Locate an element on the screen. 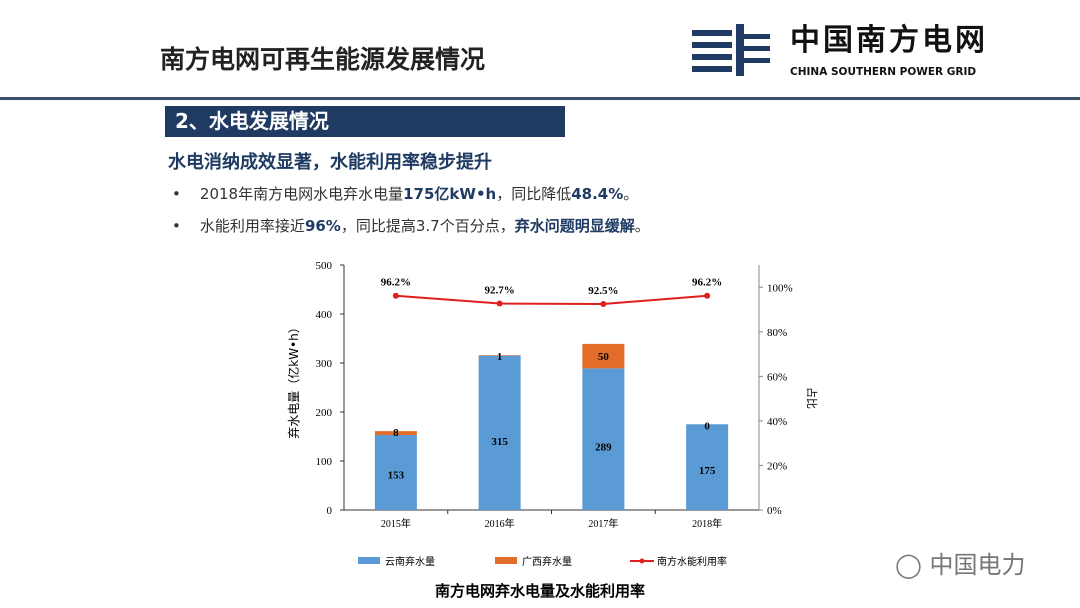 Image resolution: width=1080 pixels, height=608 pixels. logo is located at coordinates (732, 50).